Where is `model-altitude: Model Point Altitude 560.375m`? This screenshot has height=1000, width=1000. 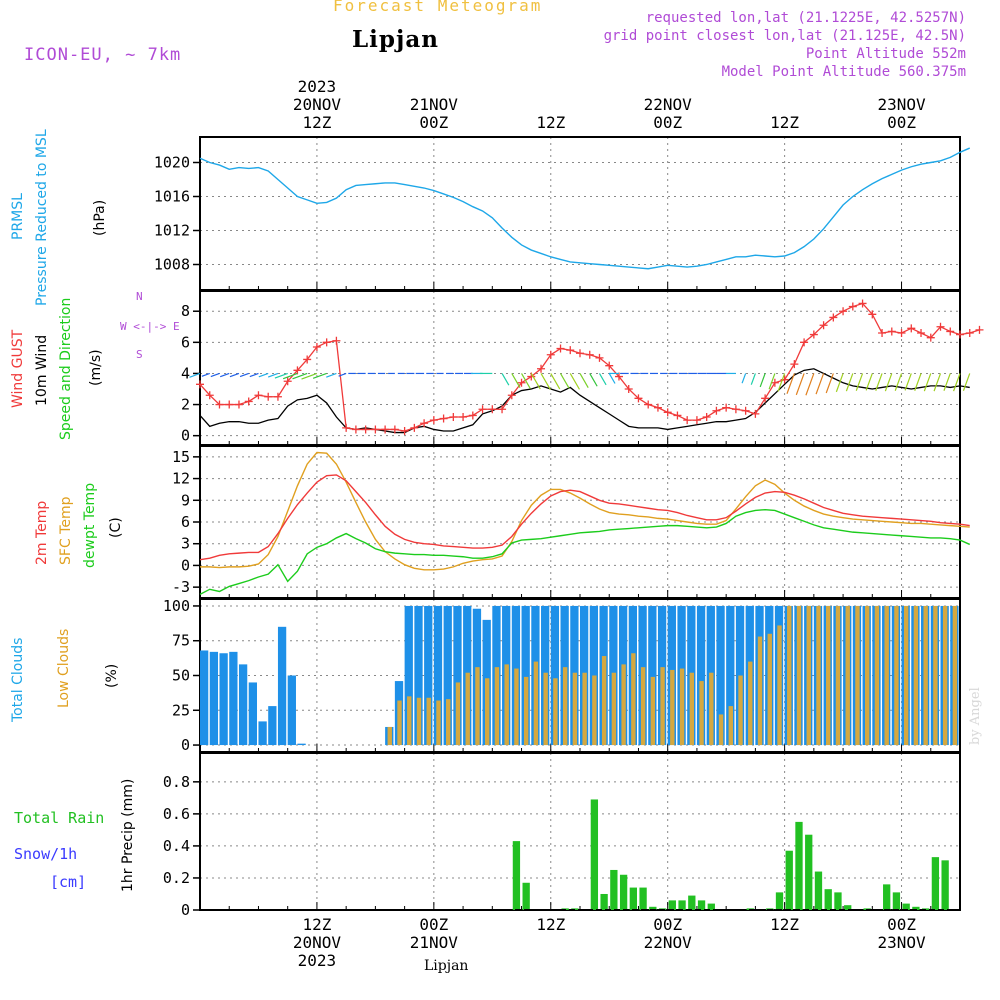 model-altitude: Model Point Altitude 560.375m is located at coordinates (843, 72).